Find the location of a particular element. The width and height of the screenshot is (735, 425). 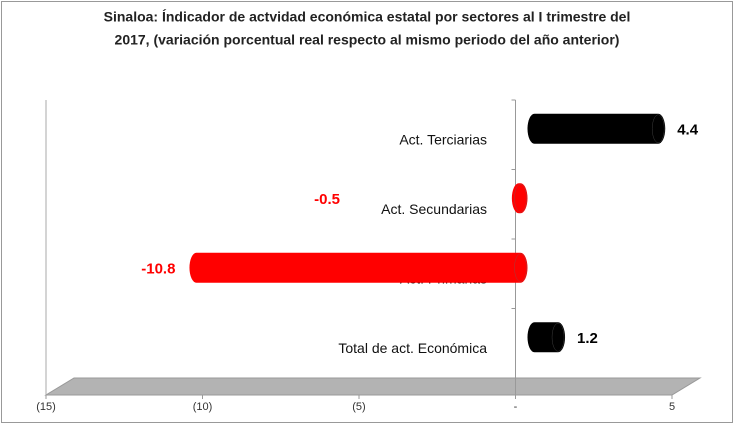

value-label: 1.2 is located at coordinates (587, 338).